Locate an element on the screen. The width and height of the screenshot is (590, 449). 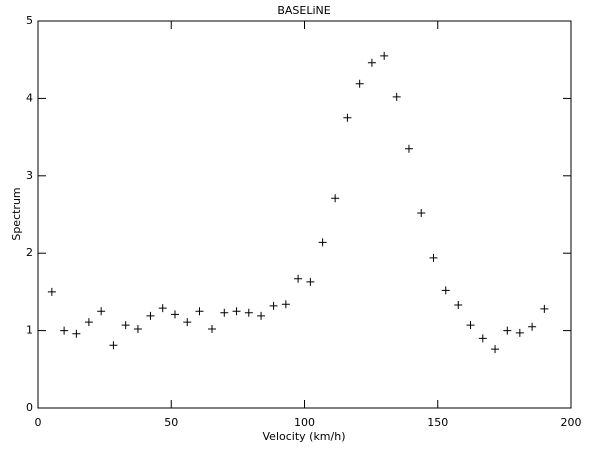
x-tick-label: 100 is located at coordinates (304, 422).